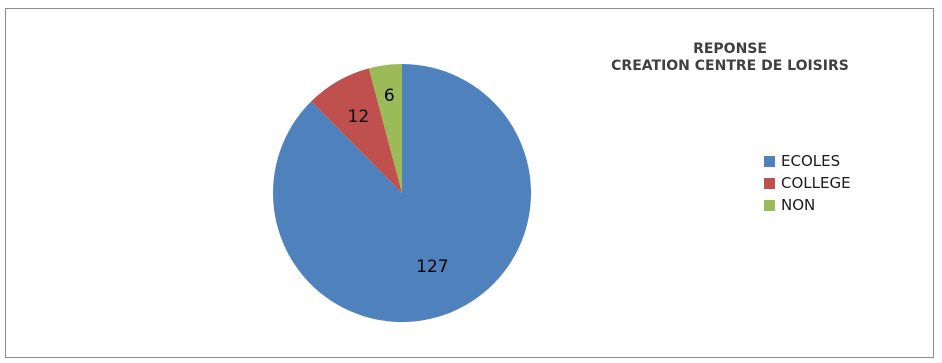  Describe the element at coordinates (730, 49) in the screenshot. I see `chart-title-line-1: REPONSE` at that location.